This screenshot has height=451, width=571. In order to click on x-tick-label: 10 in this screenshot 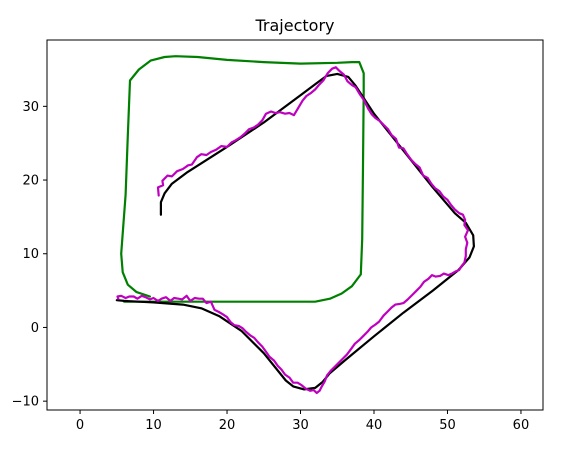, I will do `click(153, 425)`.